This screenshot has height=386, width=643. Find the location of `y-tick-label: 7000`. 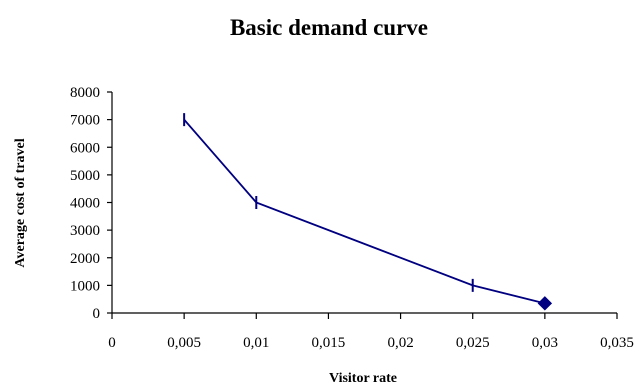

y-tick-label: 7000 is located at coordinates (85, 121).